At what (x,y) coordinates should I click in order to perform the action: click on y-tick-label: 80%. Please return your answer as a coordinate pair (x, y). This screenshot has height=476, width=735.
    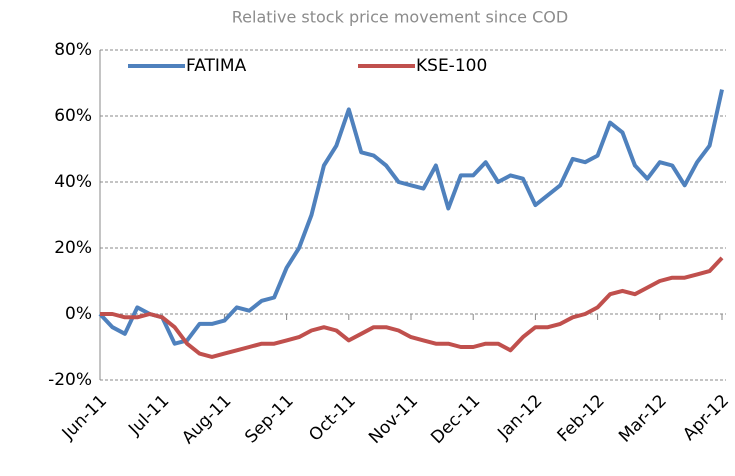
    Looking at the image, I should click on (73, 50).